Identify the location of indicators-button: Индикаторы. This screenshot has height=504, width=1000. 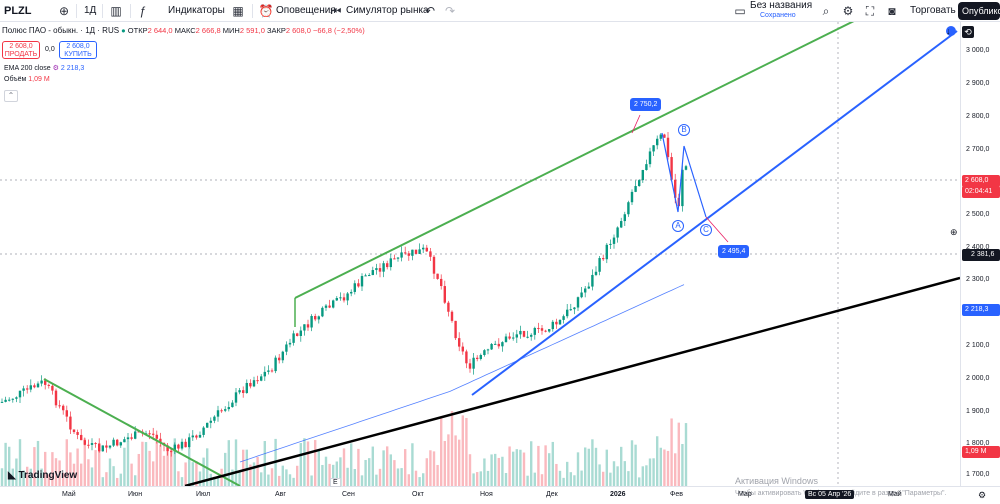
(196, 10).